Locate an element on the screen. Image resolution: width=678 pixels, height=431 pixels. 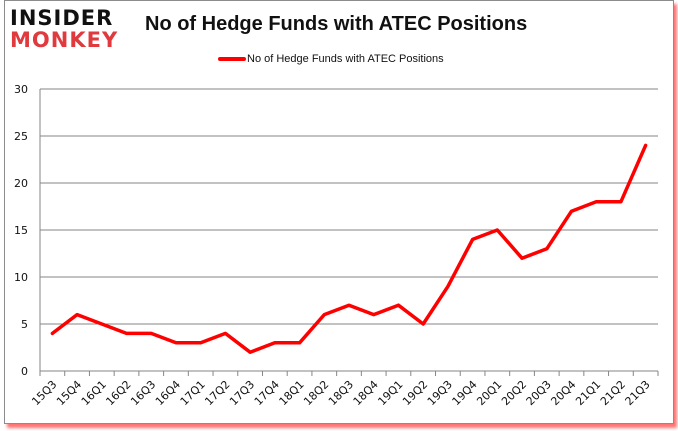
logo-line-2: MONKEY is located at coordinates (64, 40).